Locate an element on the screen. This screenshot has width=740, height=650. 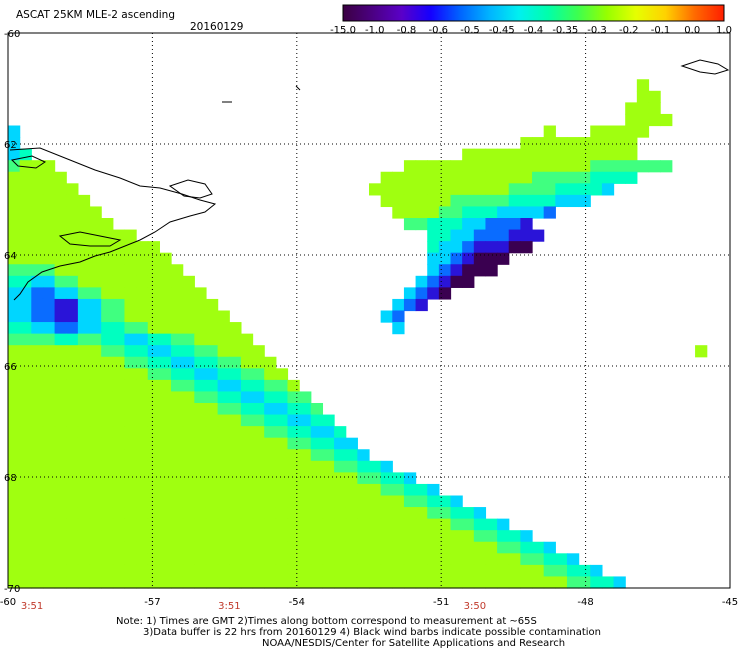
colorbar-label: -0.45 is located at coordinates (502, 30).